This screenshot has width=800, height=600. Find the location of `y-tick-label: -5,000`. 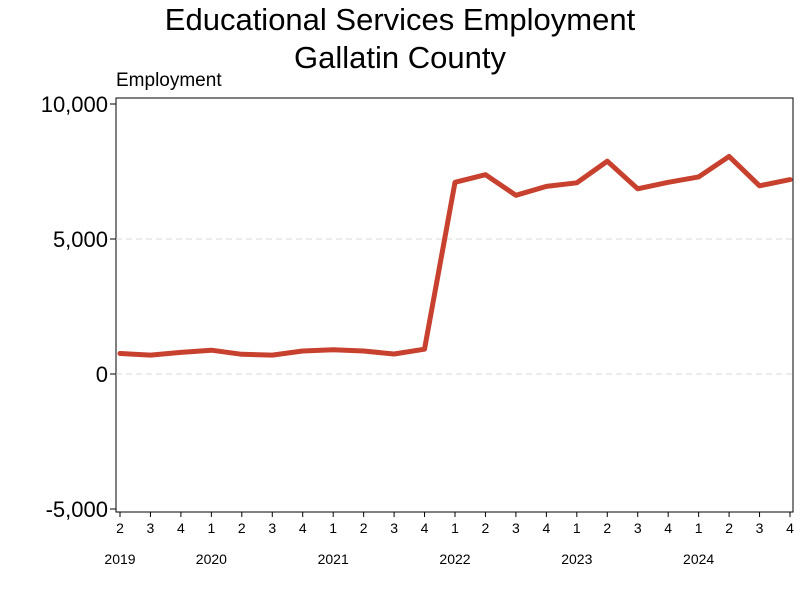

y-tick-label: -5,000 is located at coordinates (77, 509).